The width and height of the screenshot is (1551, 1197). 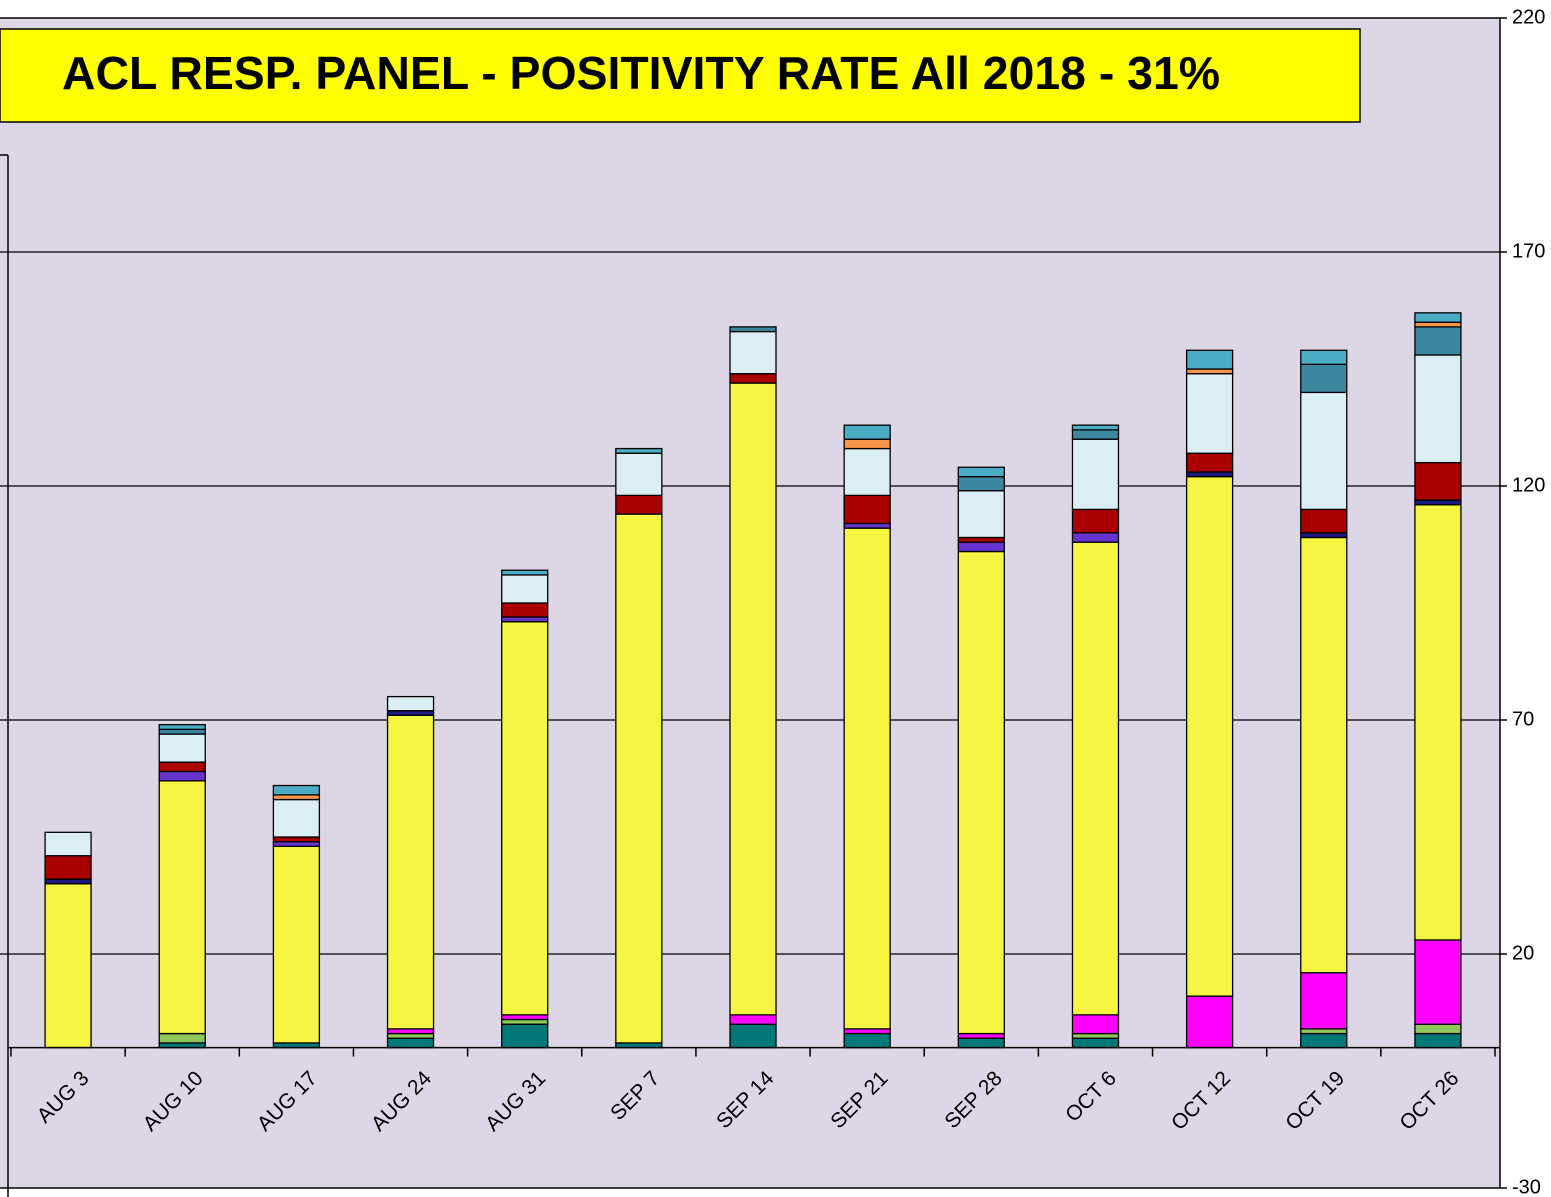 I want to click on y-tick-label: 120, so click(x=1528, y=485).